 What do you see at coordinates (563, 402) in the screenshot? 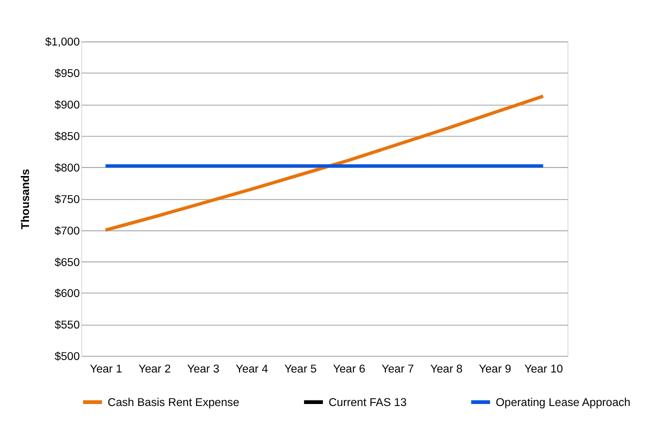
I see `legend-label: Operating Lease Approach` at bounding box center [563, 402].